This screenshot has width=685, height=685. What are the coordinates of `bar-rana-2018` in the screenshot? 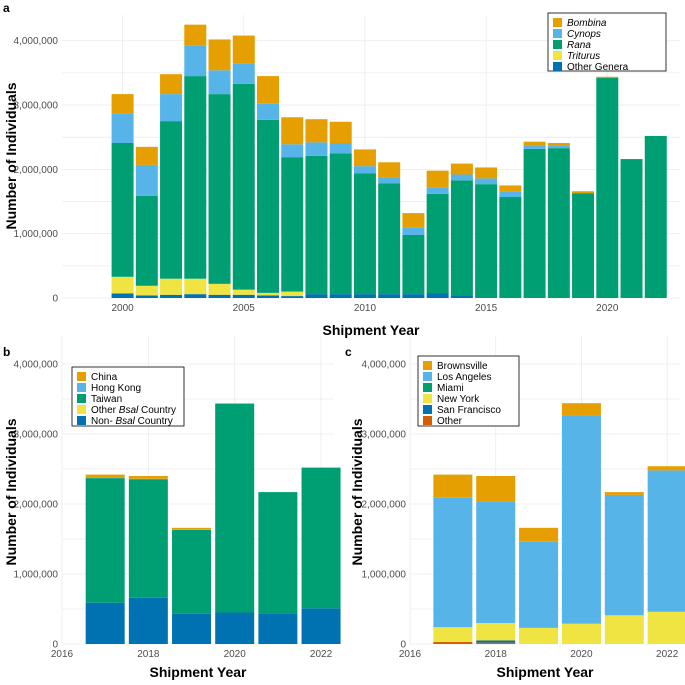 It's located at (558, 223).